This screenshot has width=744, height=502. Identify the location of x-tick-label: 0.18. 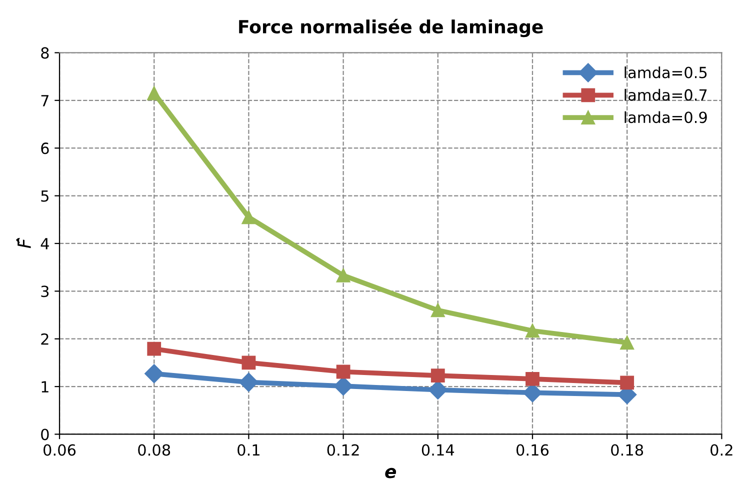
(627, 450).